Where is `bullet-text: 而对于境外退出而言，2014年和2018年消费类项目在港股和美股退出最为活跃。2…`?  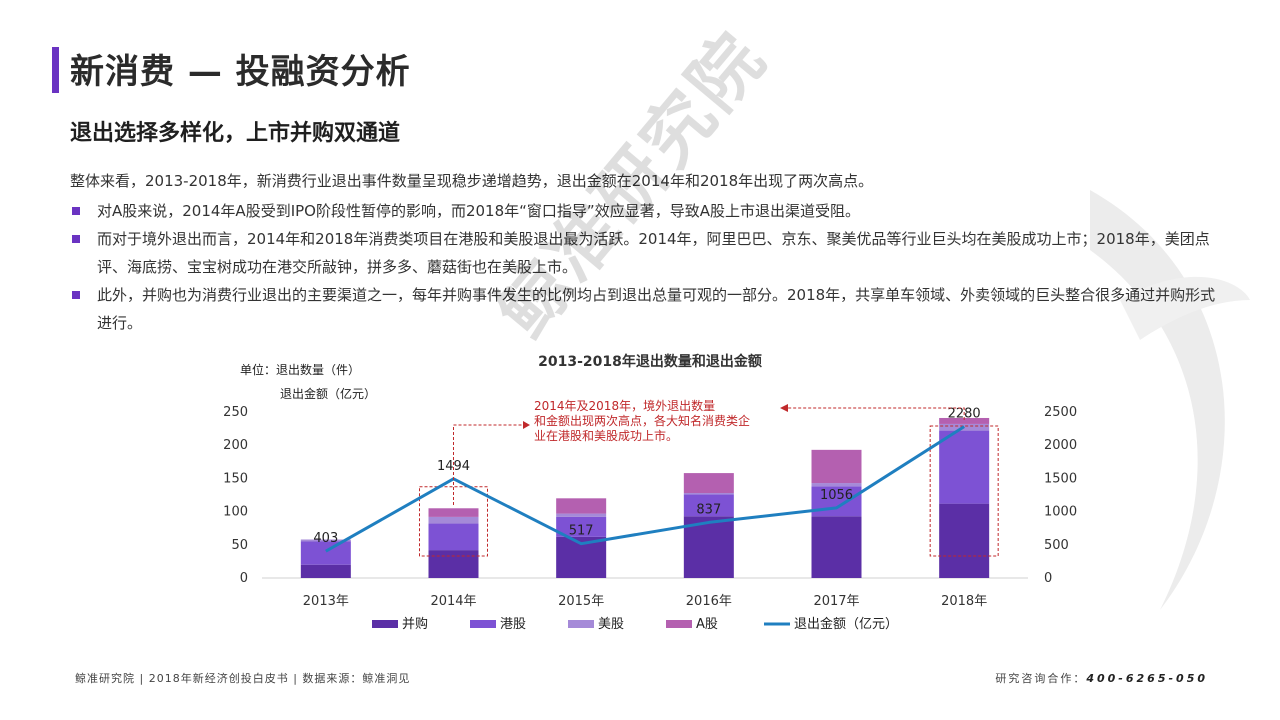 bullet-text: 而对于境外退出而言，2014年和2018年消费类项目在港股和美股退出最为活跃。2… is located at coordinates (653, 253).